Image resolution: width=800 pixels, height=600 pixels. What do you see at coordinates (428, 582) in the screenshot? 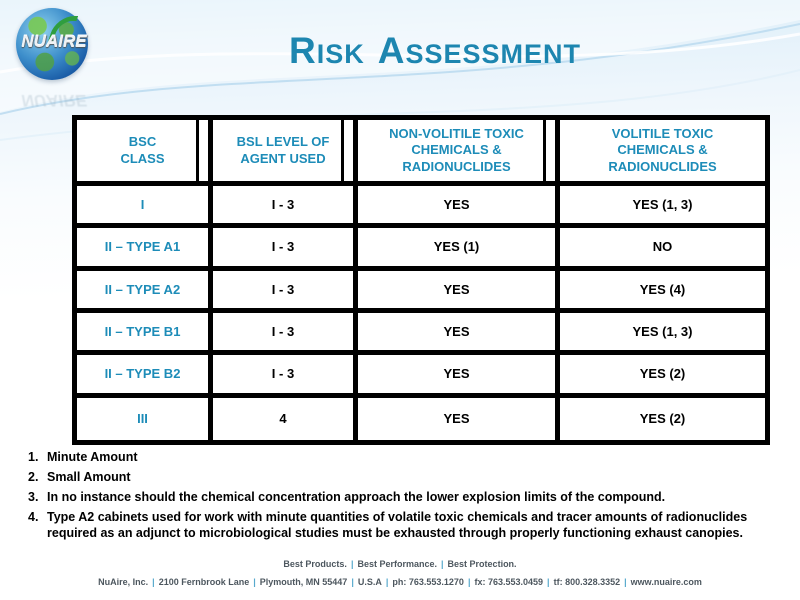
I see `info-segment: ph: 763.553.1270` at bounding box center [428, 582].